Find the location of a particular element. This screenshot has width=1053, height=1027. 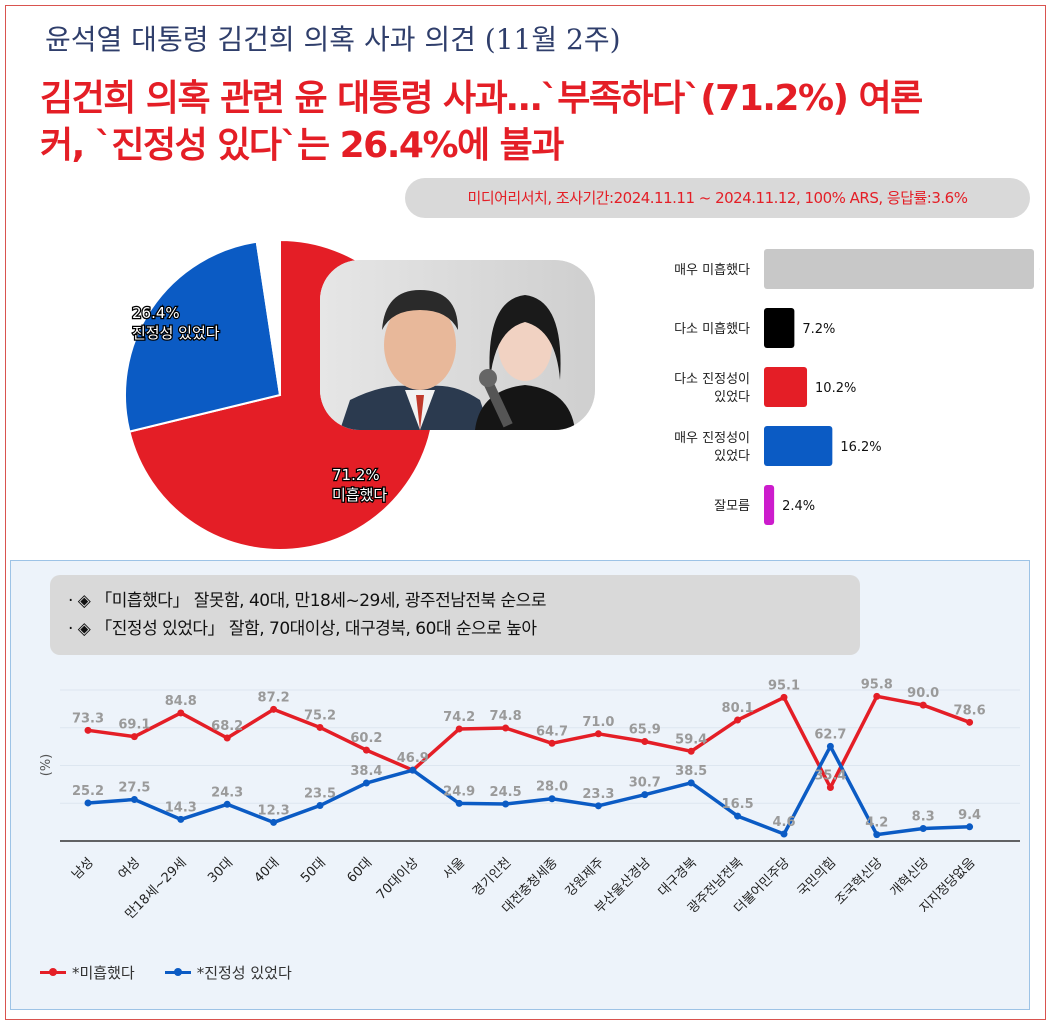

x-tick-label-0: 남성 is located at coordinates (83, 869).